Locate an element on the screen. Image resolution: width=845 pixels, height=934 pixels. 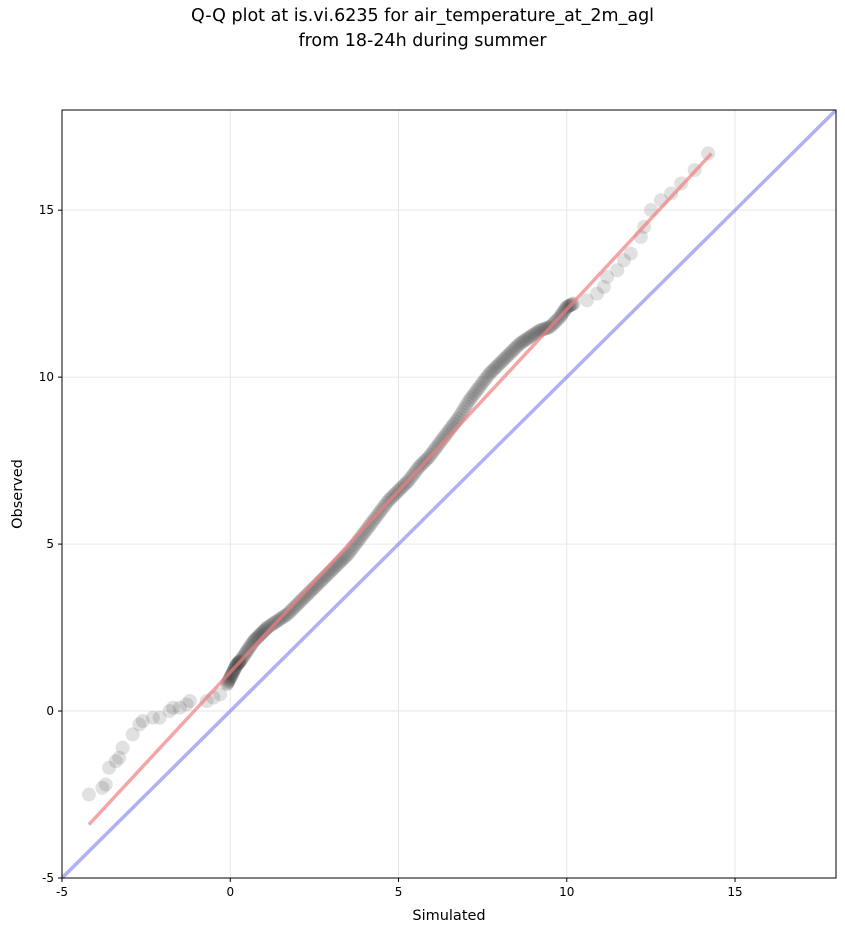
x-tick-label: -5 is located at coordinates (62, 892).